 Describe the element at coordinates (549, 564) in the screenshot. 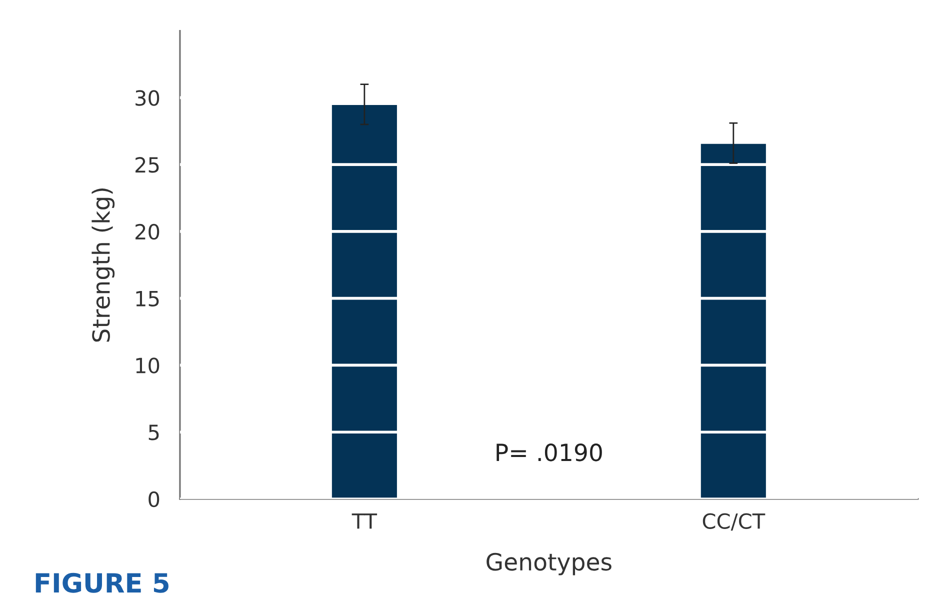

I see `x-axis-title: Genotypes` at that location.